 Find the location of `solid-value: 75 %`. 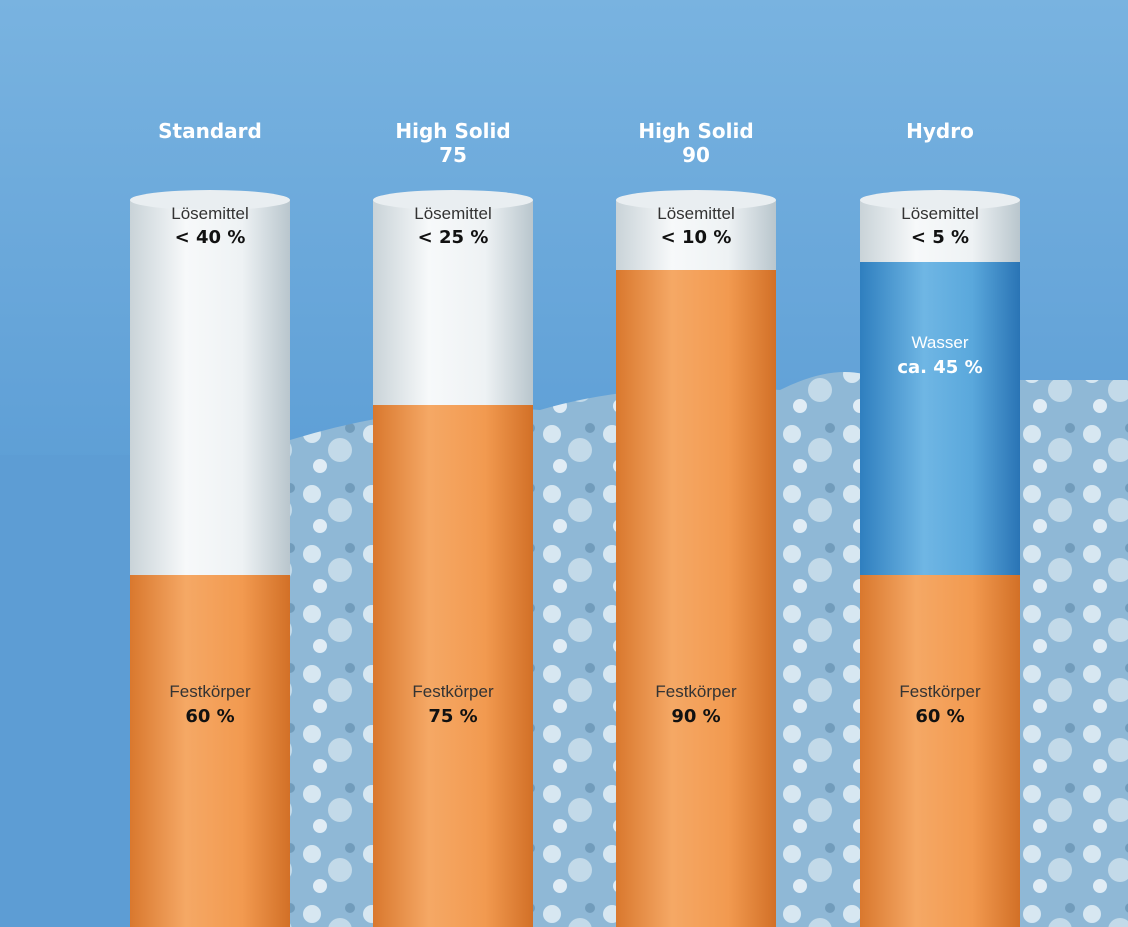

solid-value: 75 % is located at coordinates (452, 716).